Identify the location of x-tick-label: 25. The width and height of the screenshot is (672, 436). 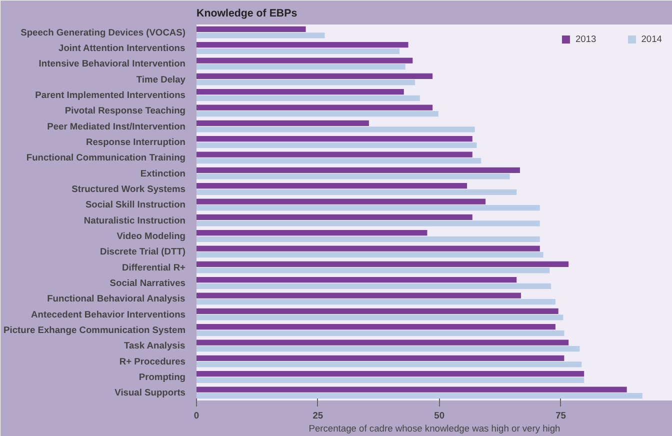
(318, 415).